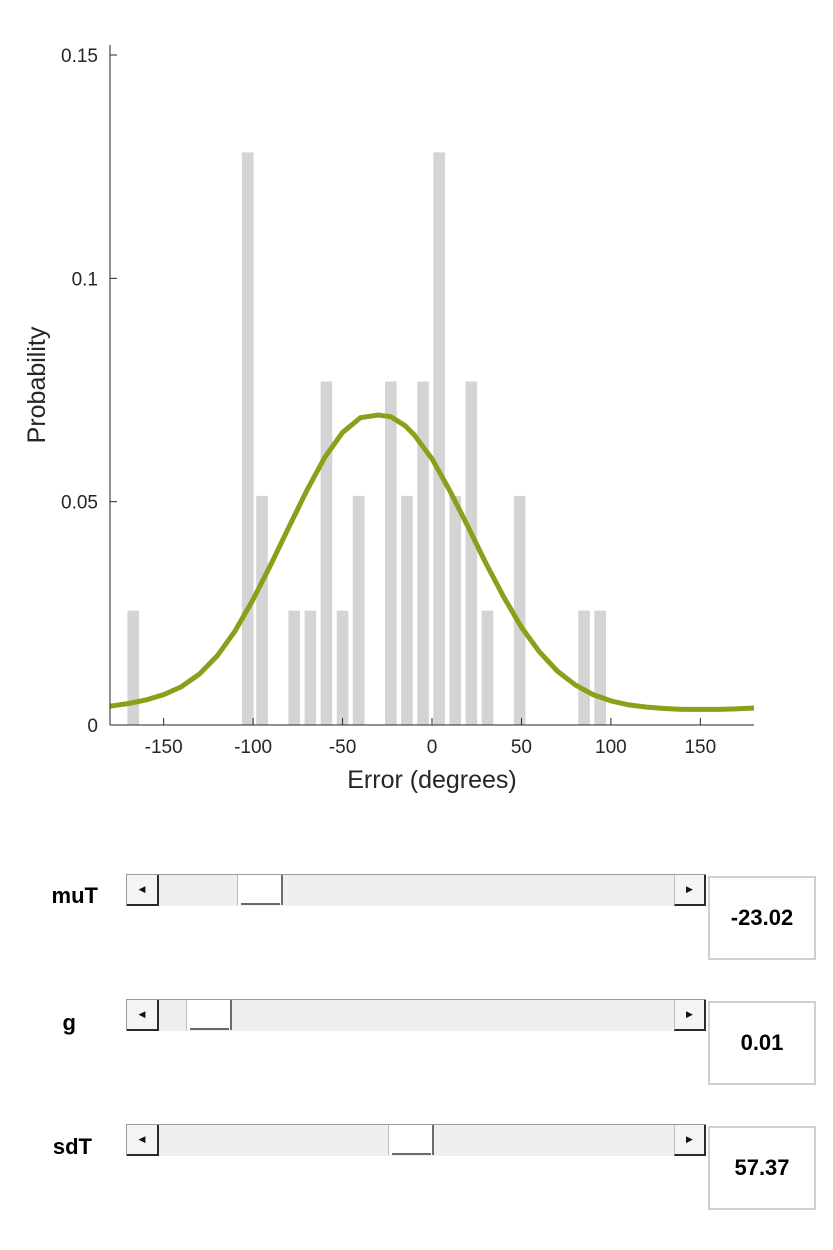 This screenshot has height=1250, width=833. I want to click on g-value-box: 0.01, so click(762, 1043).